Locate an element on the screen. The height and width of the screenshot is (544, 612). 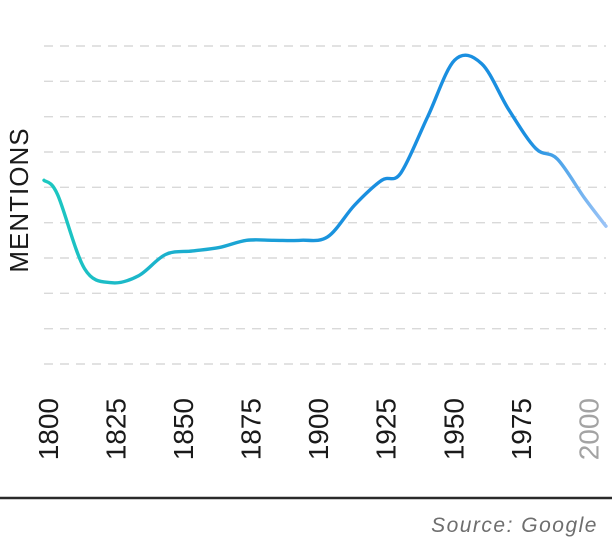
x-tick-label: 1875 is located at coordinates (251, 429).